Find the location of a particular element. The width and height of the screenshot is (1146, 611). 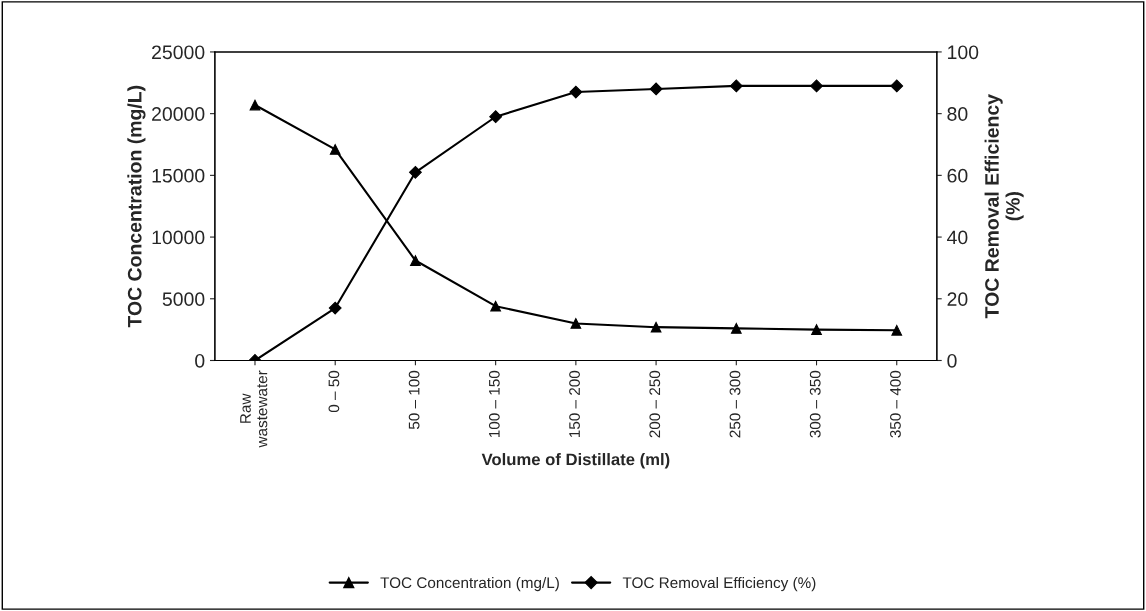

x-tick-label: 300 – 350 is located at coordinates (815, 404).